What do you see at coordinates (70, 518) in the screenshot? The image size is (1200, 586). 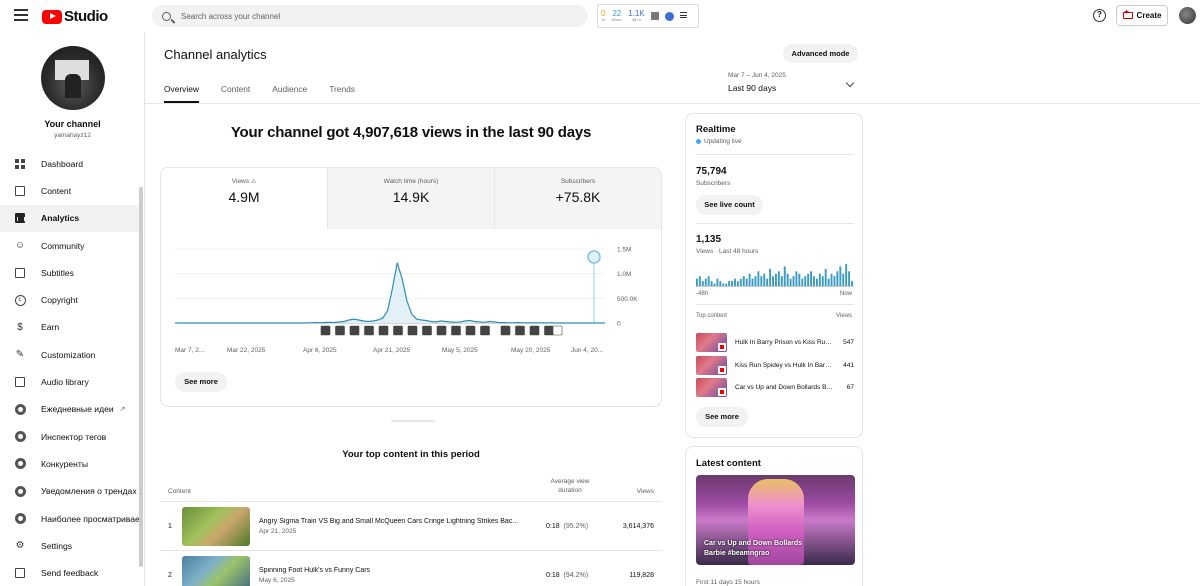 I see `sidebar-item-most-viewed: Наиболее просматриваемые` at bounding box center [70, 518].